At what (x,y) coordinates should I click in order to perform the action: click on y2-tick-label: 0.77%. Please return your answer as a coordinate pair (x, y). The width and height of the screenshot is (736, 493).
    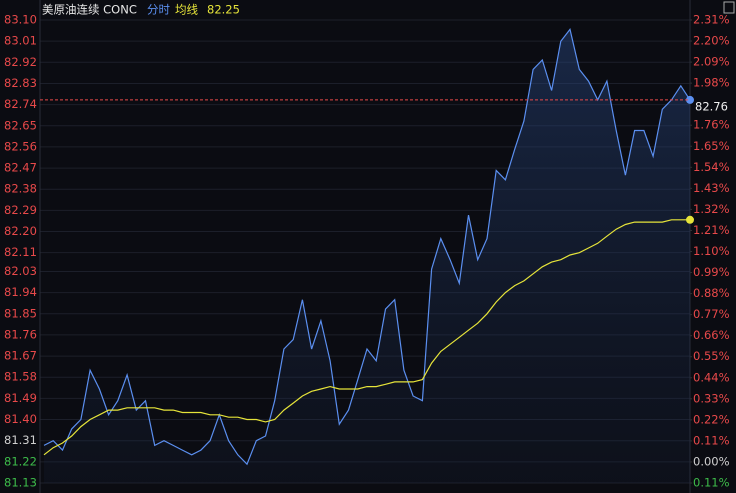
    Looking at the image, I should click on (711, 314).